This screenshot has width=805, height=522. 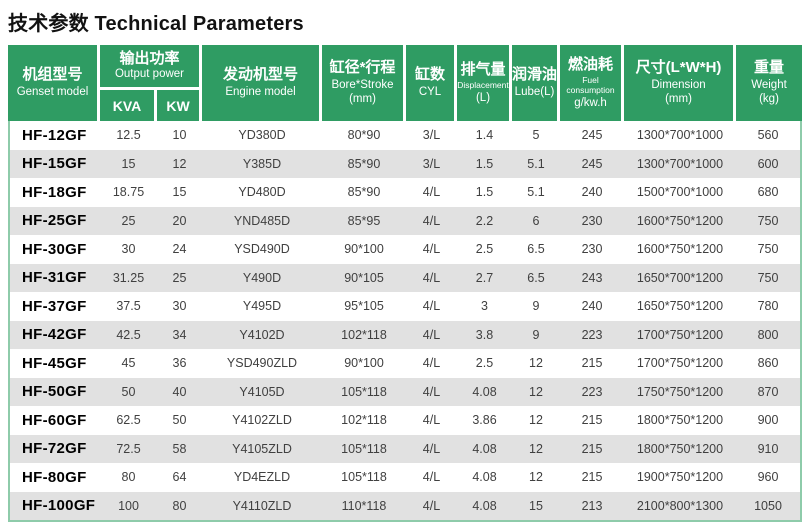 What do you see at coordinates (429, 75) in the screenshot?
I see `header-cyl-zh: 缸数` at bounding box center [429, 75].